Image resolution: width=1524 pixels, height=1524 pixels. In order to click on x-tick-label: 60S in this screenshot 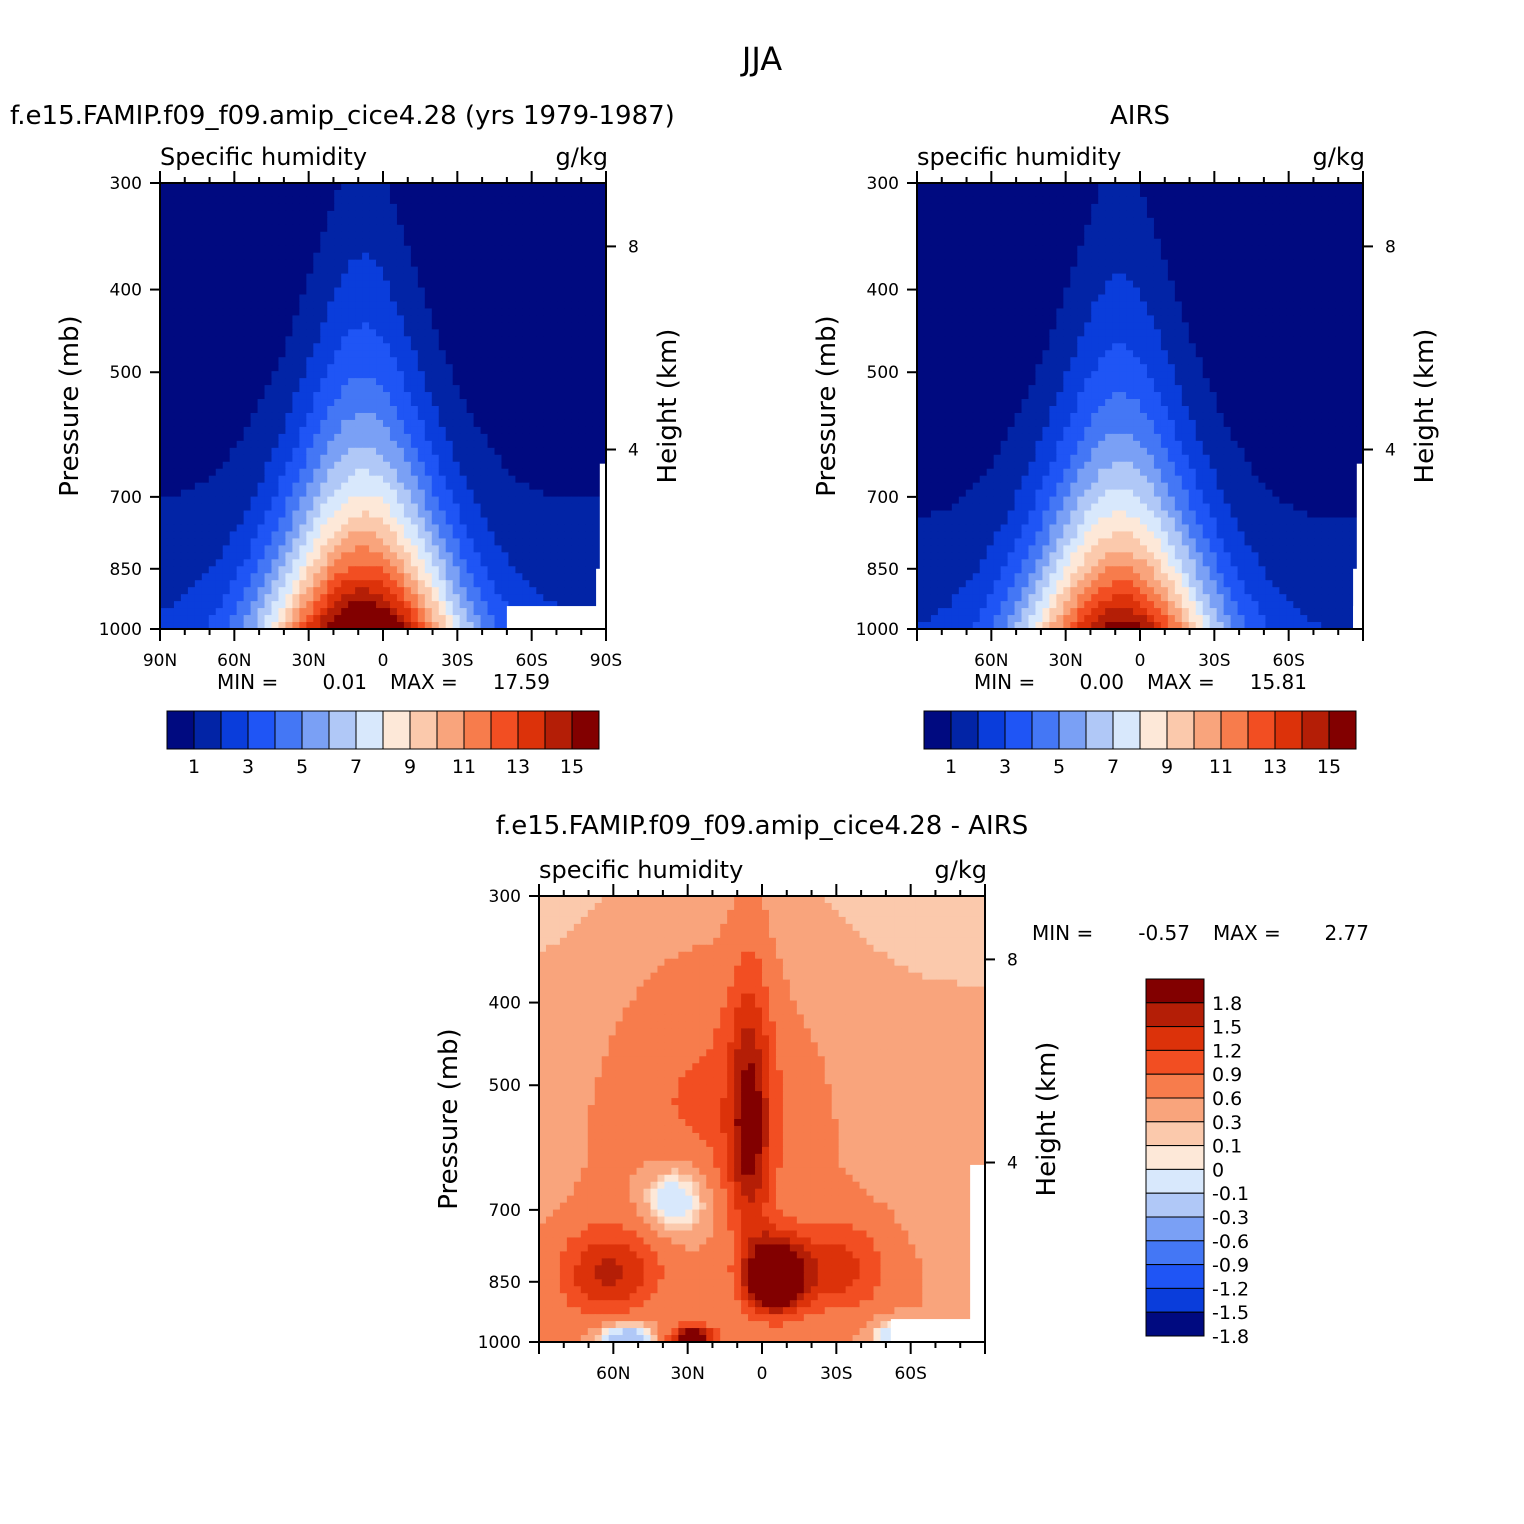, I will do `click(531, 661)`.